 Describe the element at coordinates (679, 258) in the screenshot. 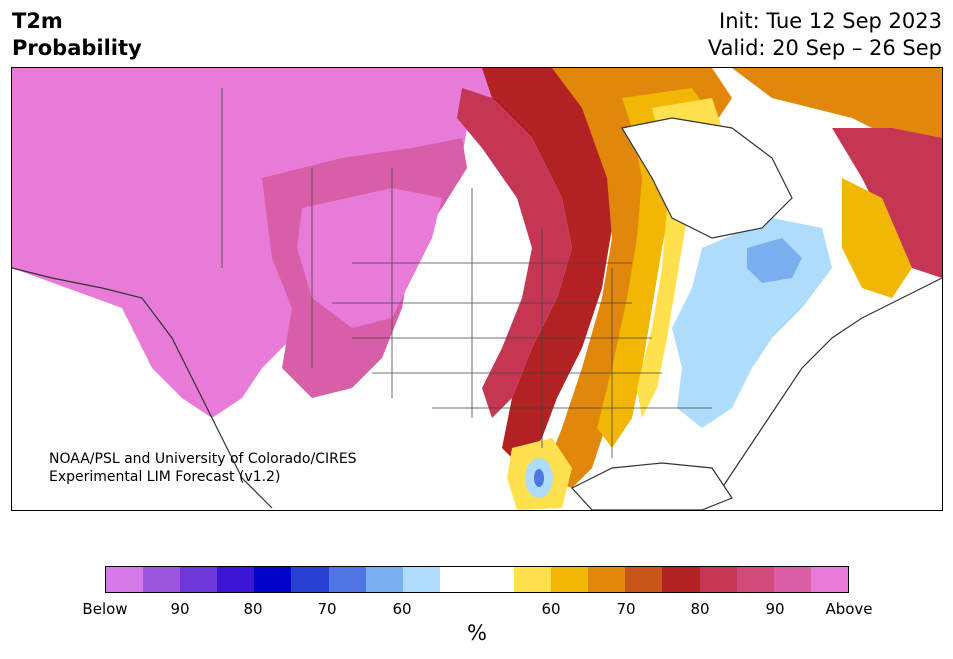

I see `region-light-yellow-band` at that location.